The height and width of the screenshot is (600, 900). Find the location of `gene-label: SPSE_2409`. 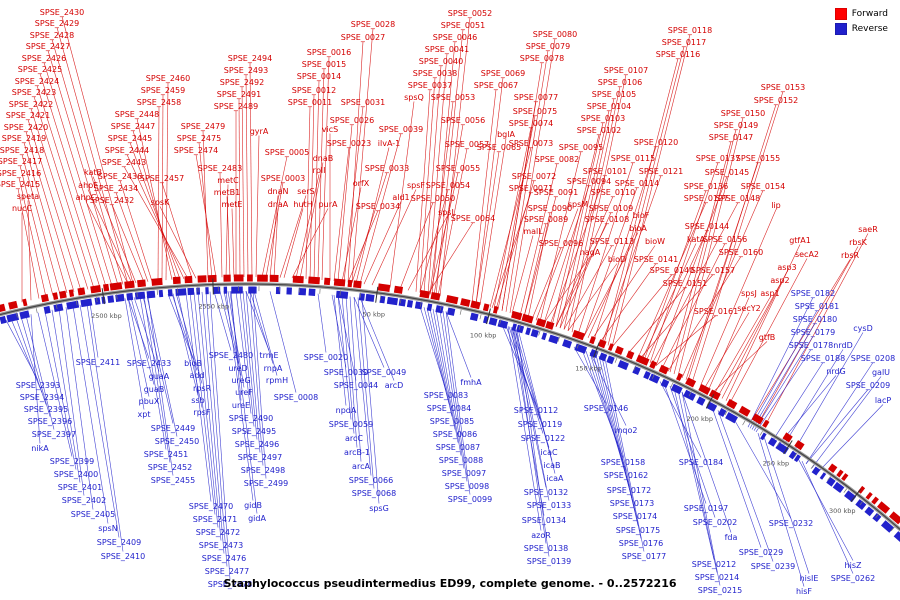

gene-label: SPSE_2409 is located at coordinates (119, 542).